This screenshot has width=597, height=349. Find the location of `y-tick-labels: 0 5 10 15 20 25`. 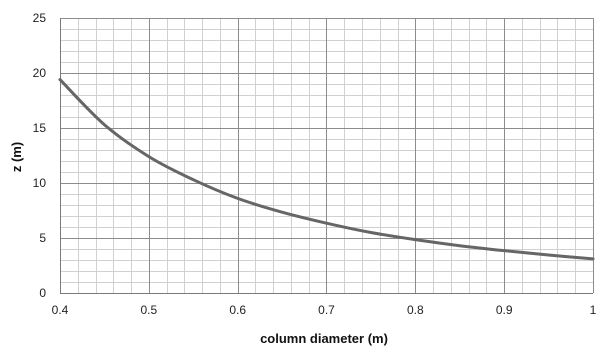

y-tick-labels: 0 5 10 15 20 25 is located at coordinates (40, 155).